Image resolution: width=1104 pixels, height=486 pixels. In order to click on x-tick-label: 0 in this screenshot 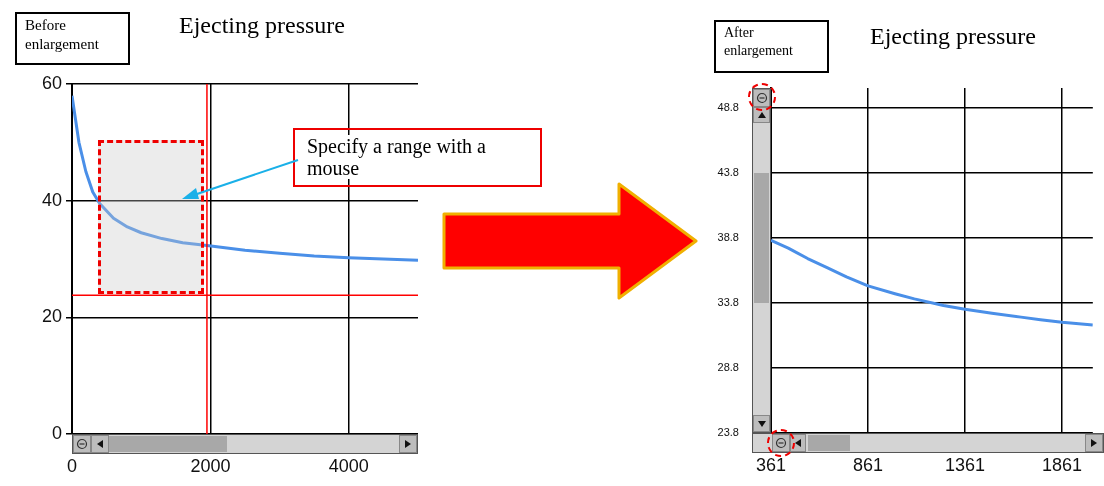, I will do `click(72, 465)`.